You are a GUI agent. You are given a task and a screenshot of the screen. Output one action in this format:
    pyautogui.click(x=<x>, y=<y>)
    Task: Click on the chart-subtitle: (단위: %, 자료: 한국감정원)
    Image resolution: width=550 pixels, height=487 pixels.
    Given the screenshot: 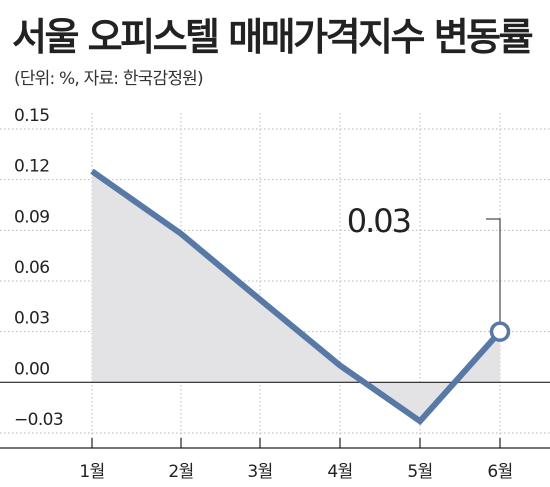 What is the action you would take?
    pyautogui.click(x=109, y=79)
    